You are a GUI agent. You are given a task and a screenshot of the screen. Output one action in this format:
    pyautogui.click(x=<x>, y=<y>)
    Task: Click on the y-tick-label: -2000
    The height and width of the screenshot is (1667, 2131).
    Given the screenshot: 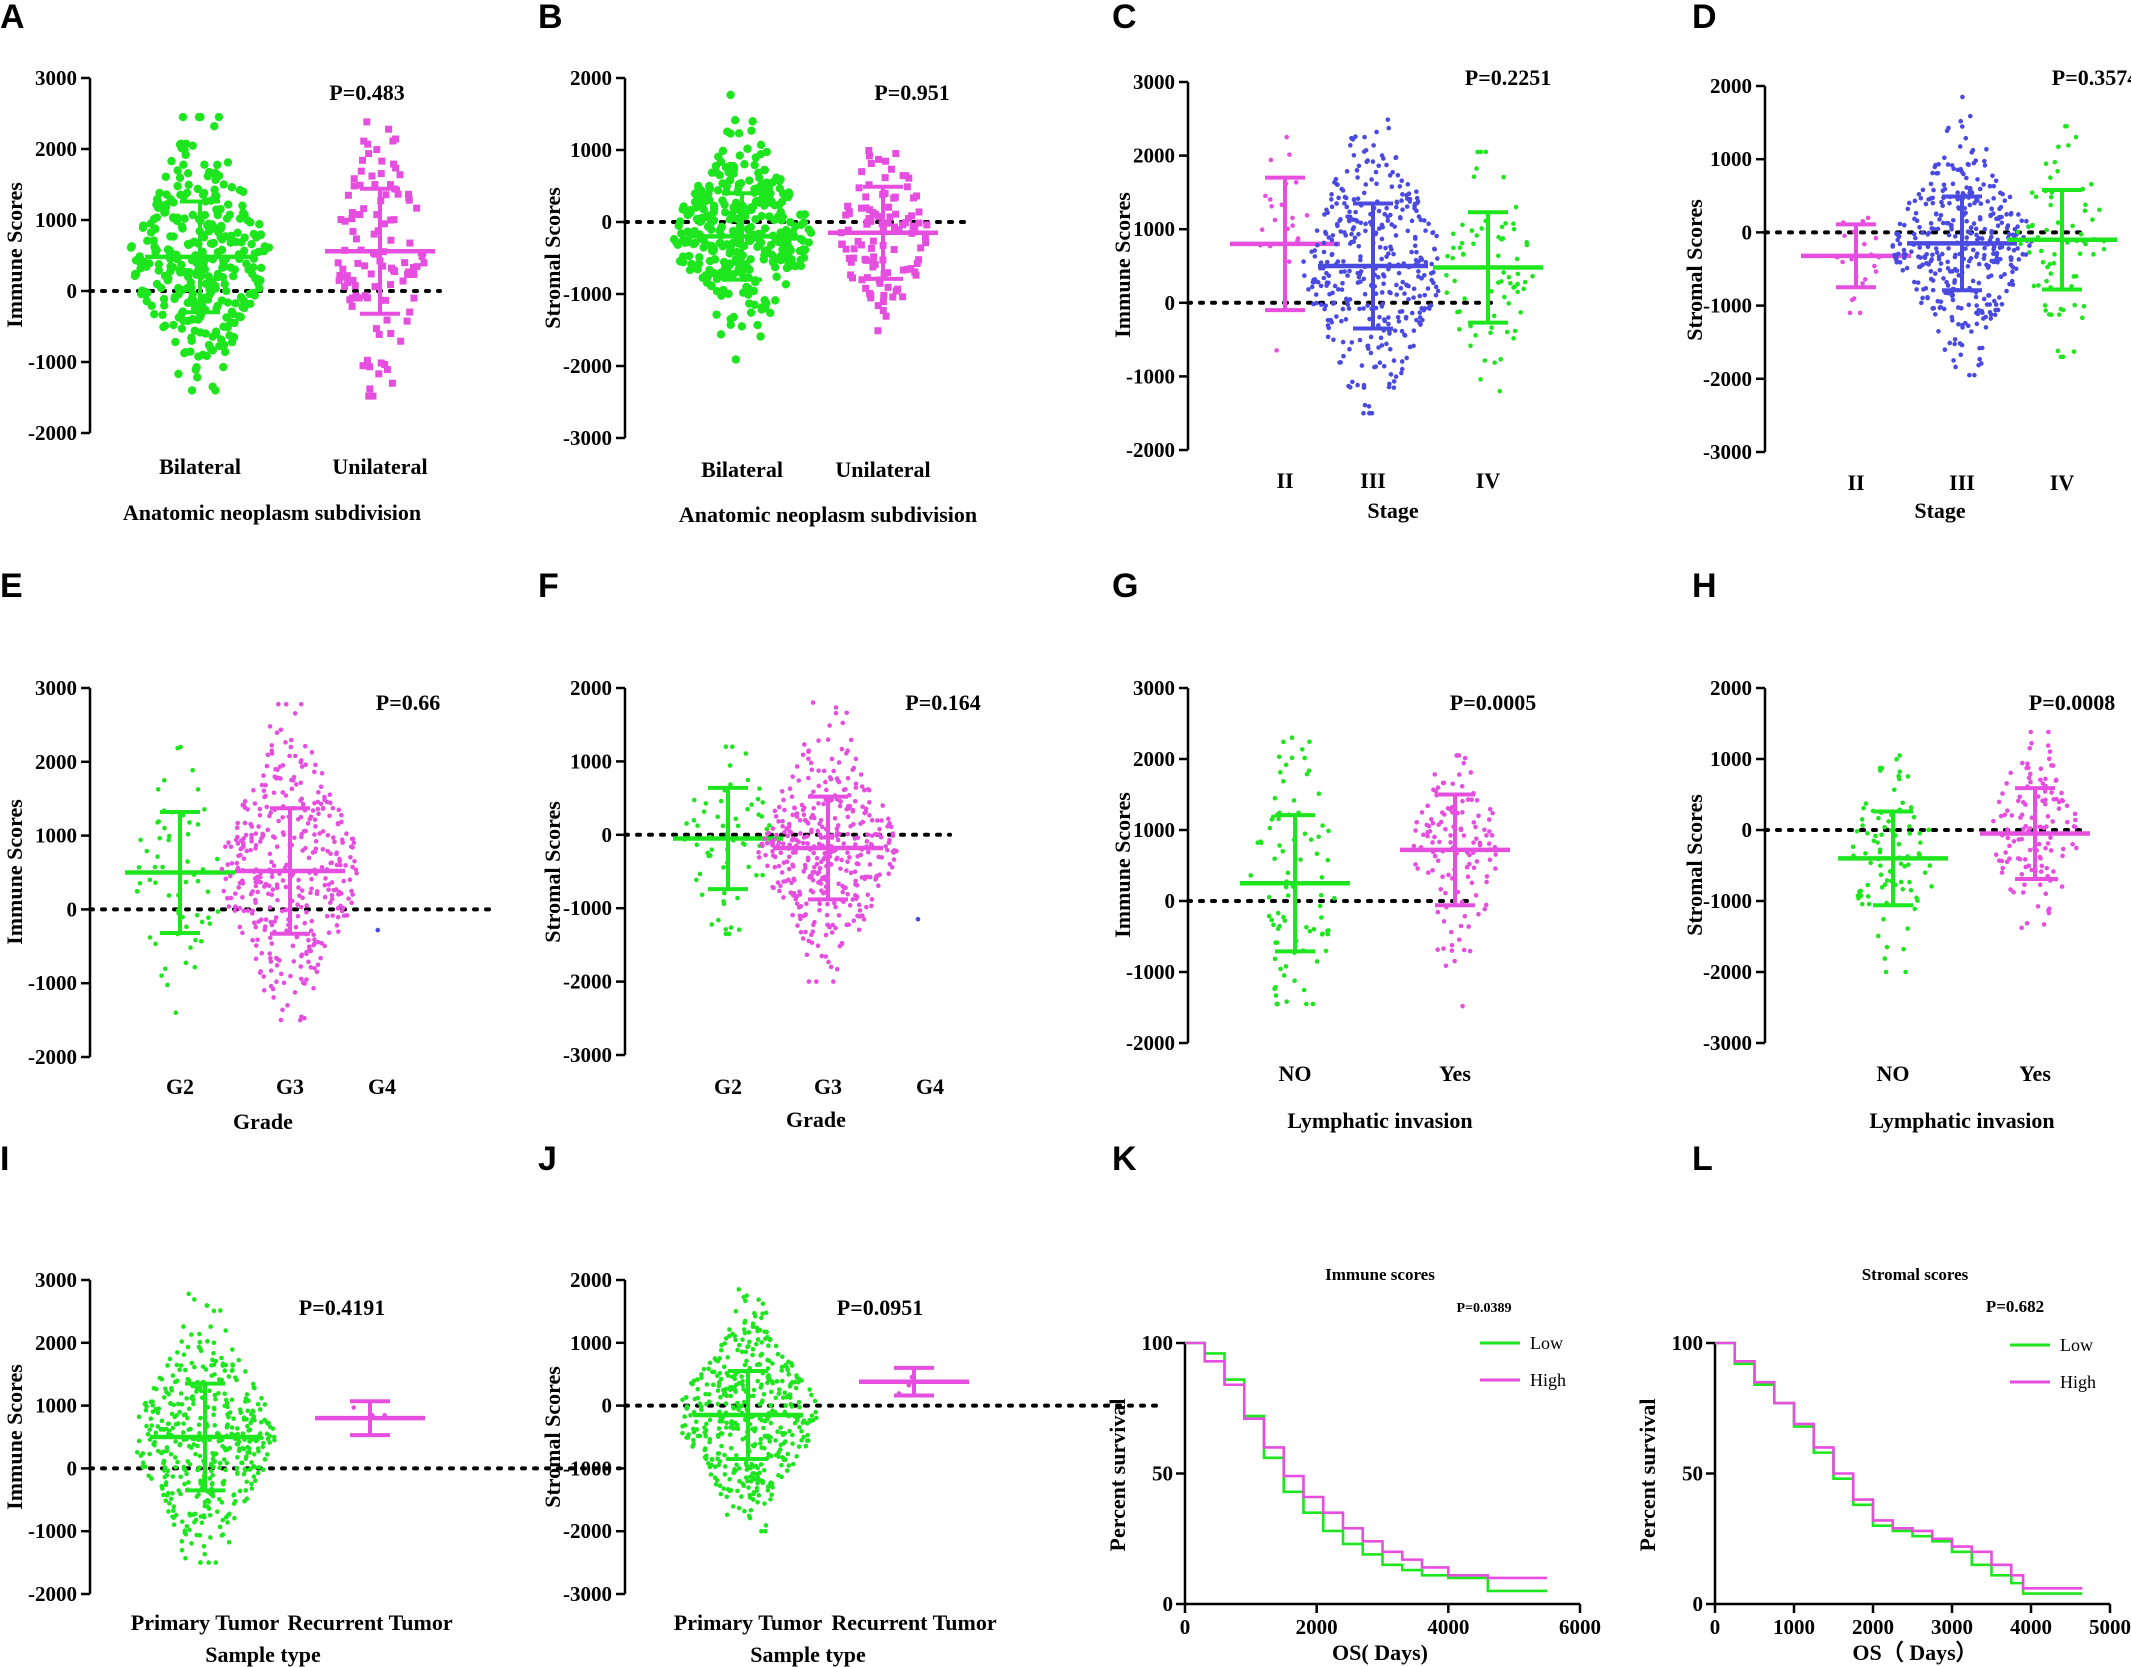 What is the action you would take?
    pyautogui.click(x=52, y=433)
    